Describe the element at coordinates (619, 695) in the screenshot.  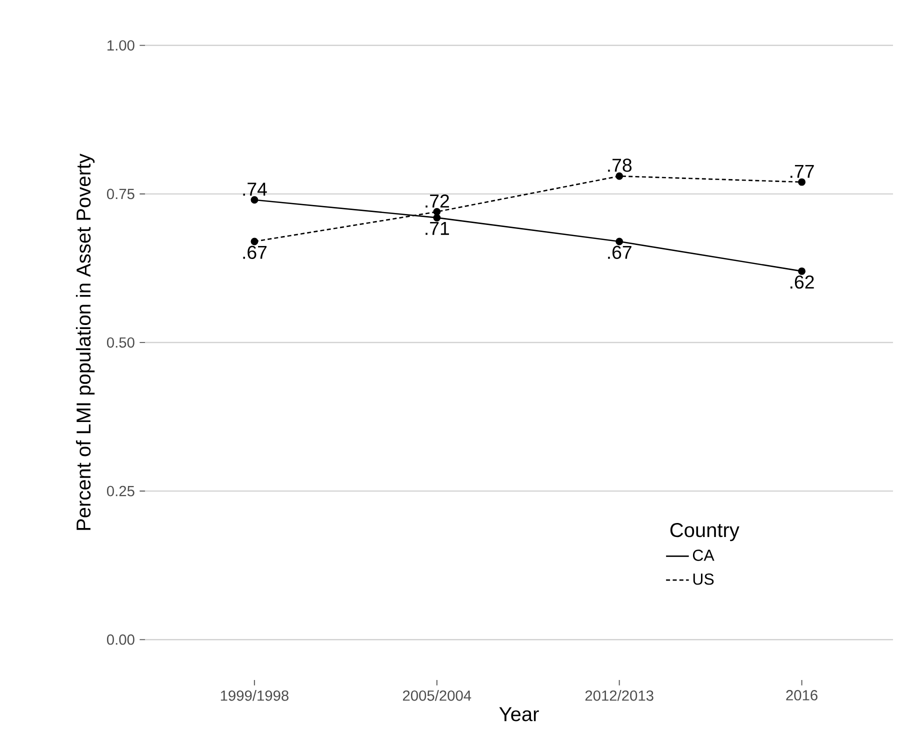
I see `x-tick-label: 2012/2013` at that location.